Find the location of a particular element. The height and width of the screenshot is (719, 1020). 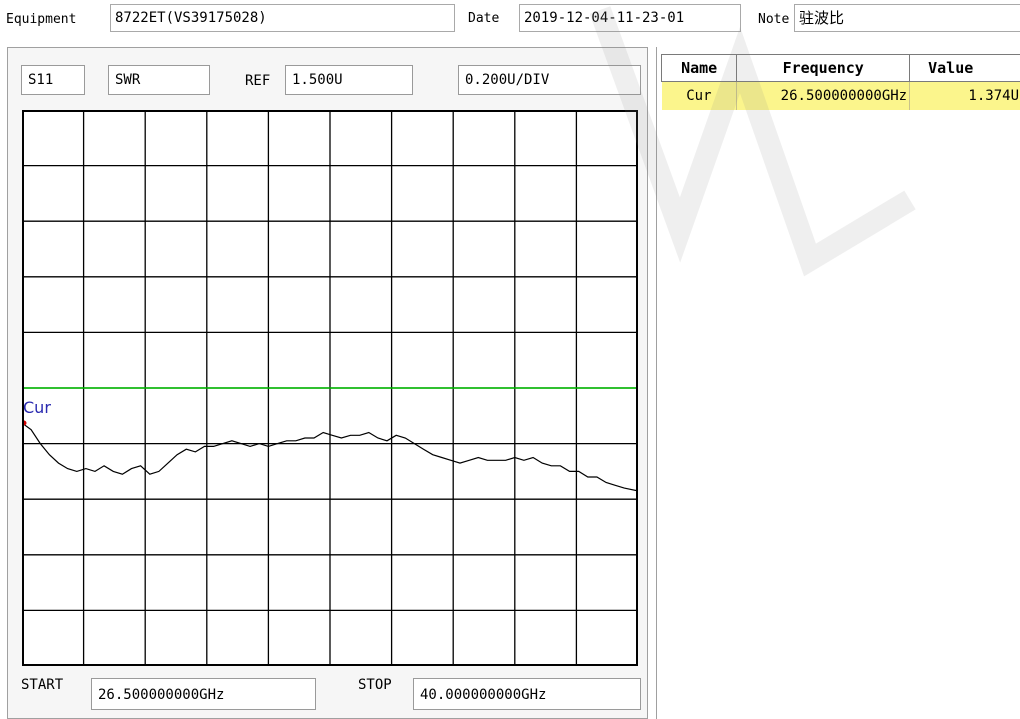

marker-row-value: 1.374U is located at coordinates (965, 96).